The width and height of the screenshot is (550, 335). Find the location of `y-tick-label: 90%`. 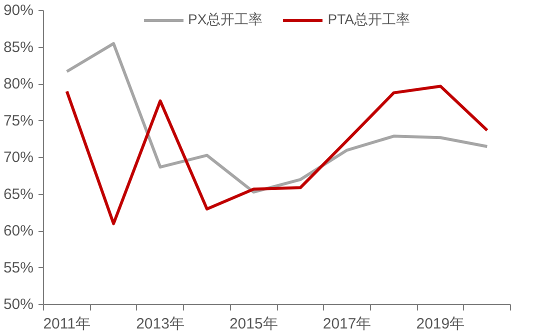

y-tick-label: 90% is located at coordinates (18, 10).